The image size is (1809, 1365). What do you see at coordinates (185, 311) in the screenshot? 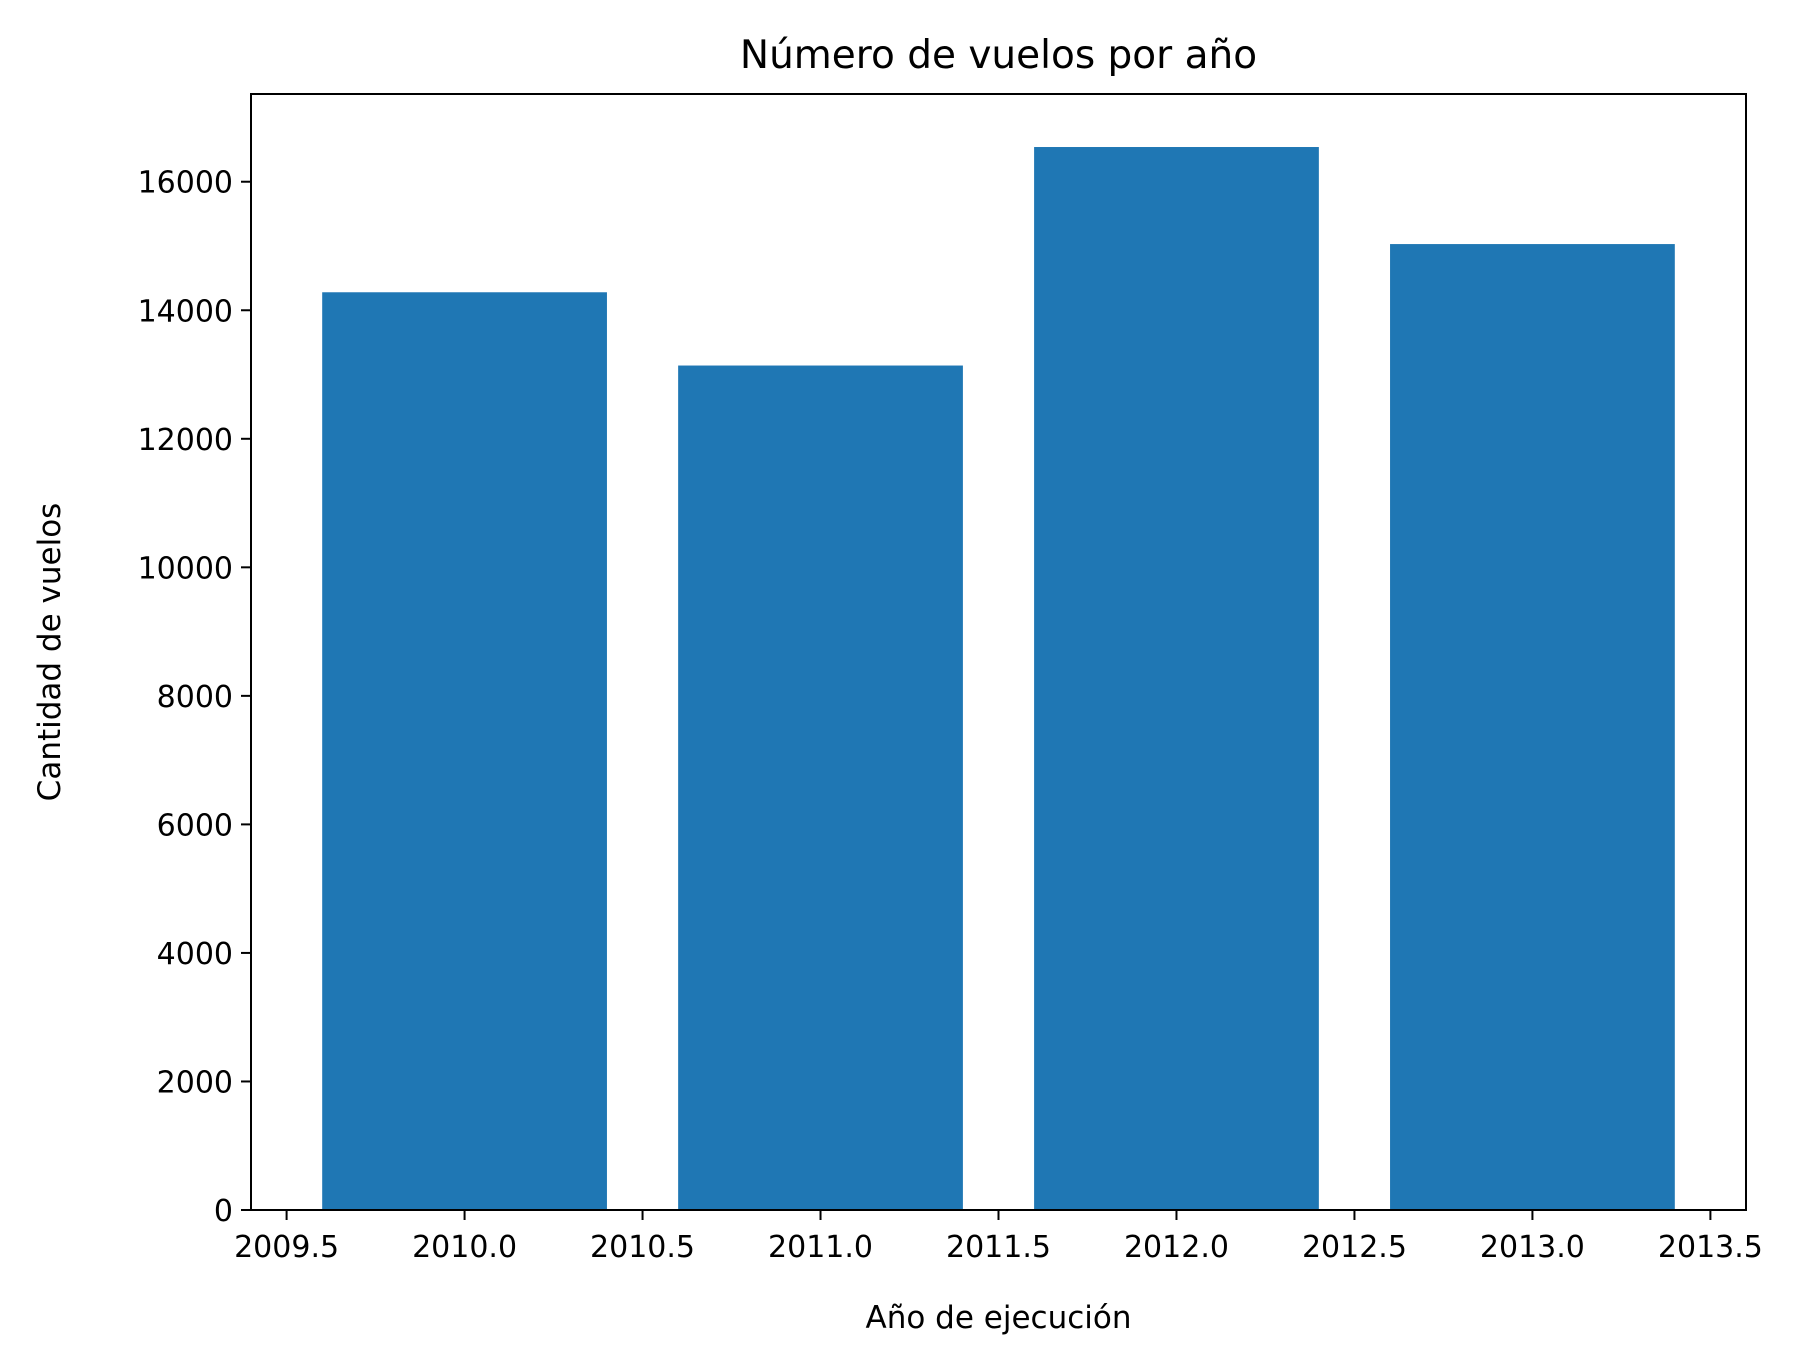
I see `y-tick-label: 14000` at bounding box center [185, 311].